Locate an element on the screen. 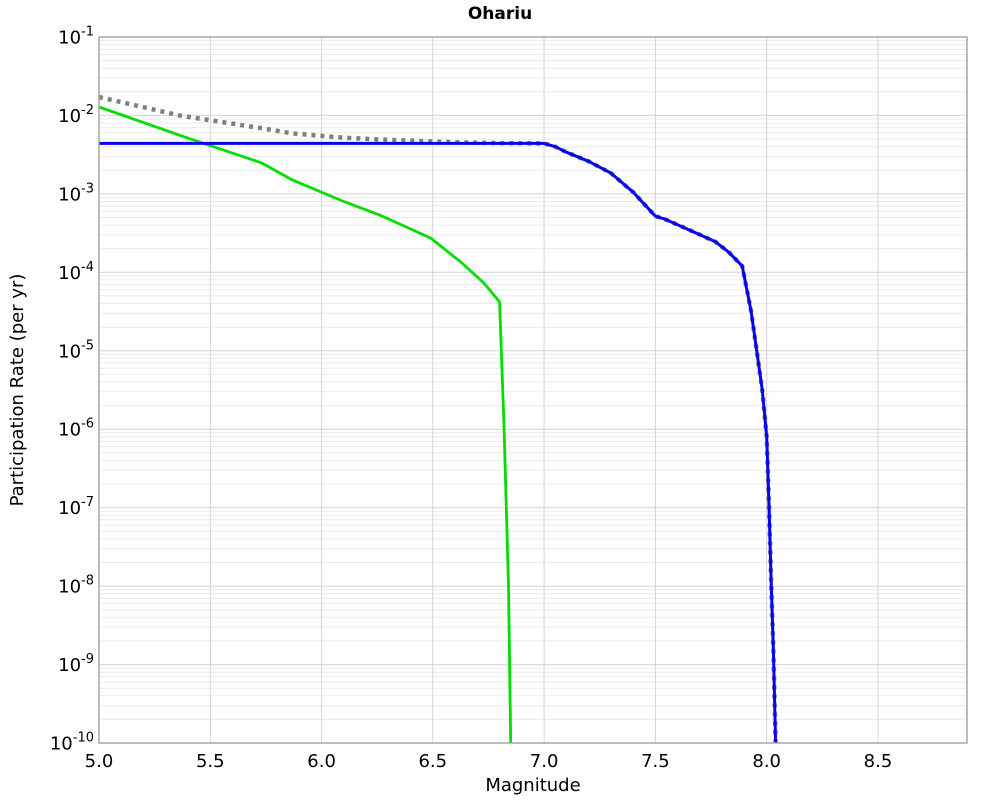 The image size is (1000, 800). x-tick-label: 8.5 is located at coordinates (878, 761).